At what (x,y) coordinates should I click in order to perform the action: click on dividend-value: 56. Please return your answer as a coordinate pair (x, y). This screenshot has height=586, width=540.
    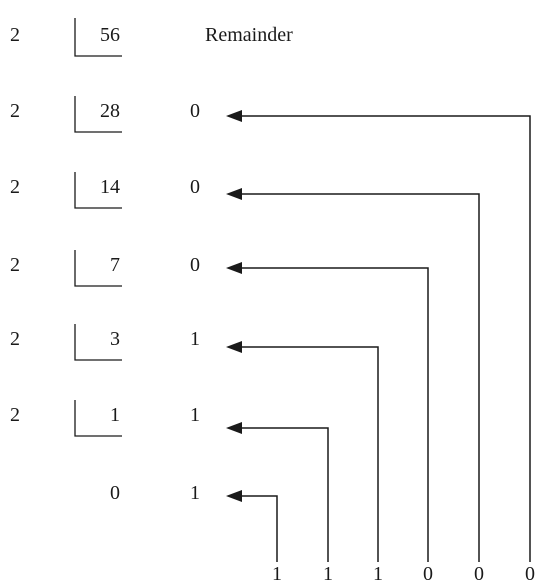
    Looking at the image, I should click on (110, 35).